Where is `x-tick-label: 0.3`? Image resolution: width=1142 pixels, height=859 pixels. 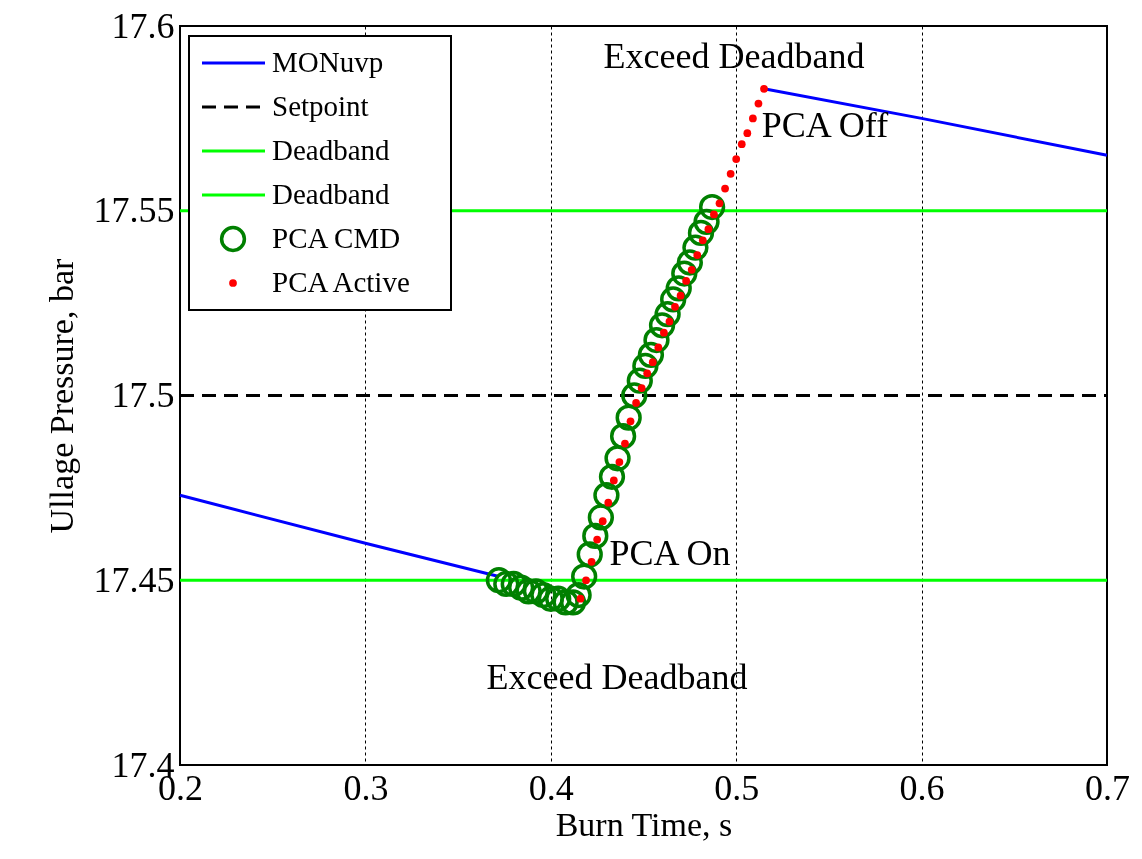 x-tick-label: 0.3 is located at coordinates (366, 787).